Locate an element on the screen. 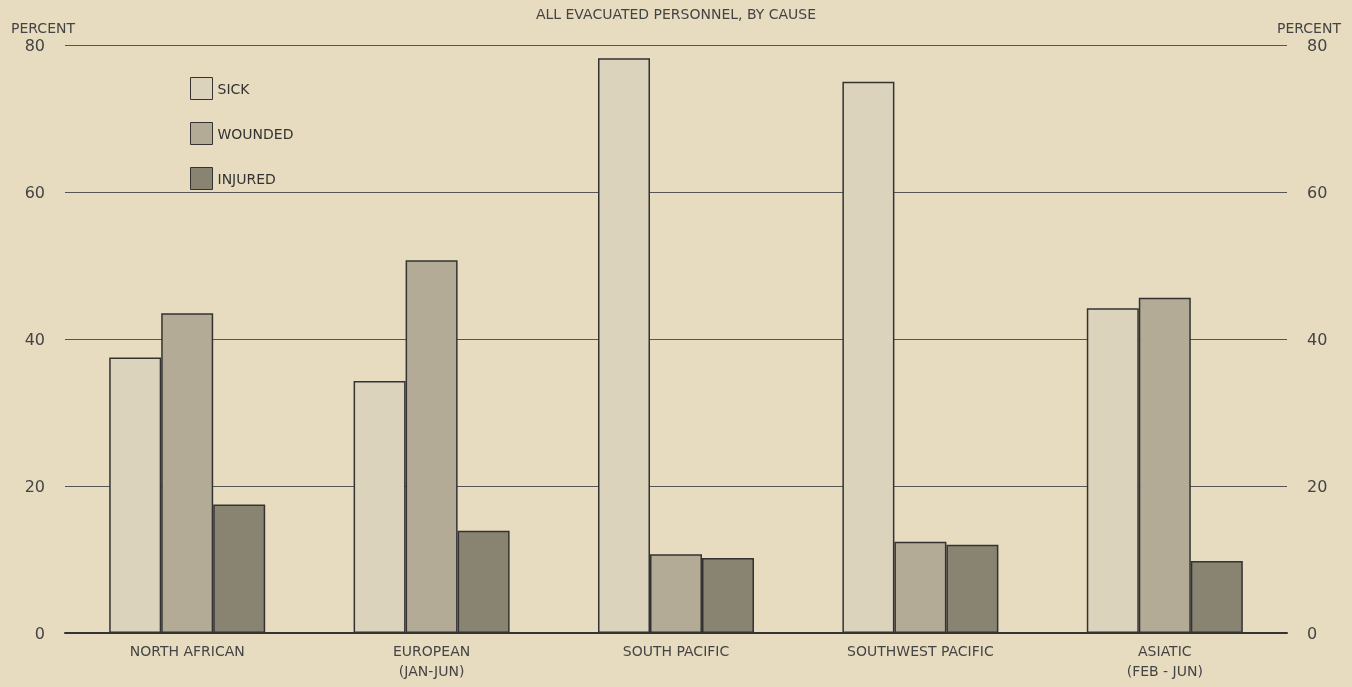  x-tick-label: SOUTH PACIFIC is located at coordinates (676, 651).